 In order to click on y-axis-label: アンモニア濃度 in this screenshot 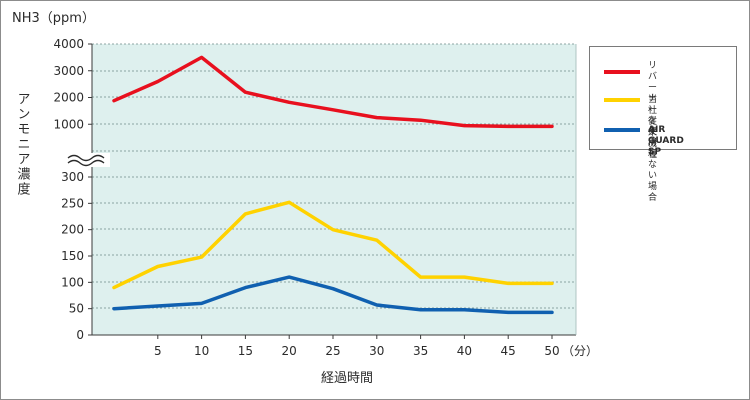, I will do `click(23, 144)`.